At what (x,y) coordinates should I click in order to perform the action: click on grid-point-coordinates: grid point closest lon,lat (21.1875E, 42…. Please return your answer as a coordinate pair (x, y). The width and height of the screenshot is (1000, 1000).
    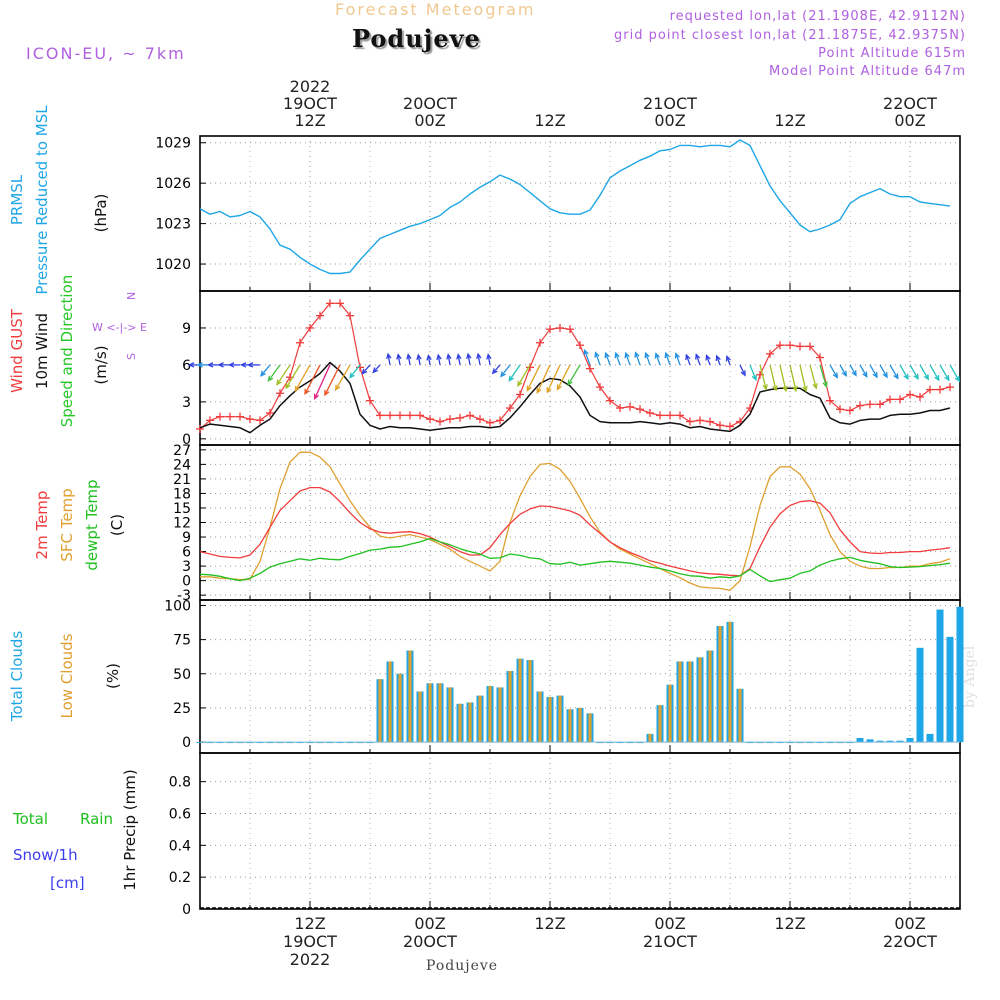
    Looking at the image, I should click on (790, 35).